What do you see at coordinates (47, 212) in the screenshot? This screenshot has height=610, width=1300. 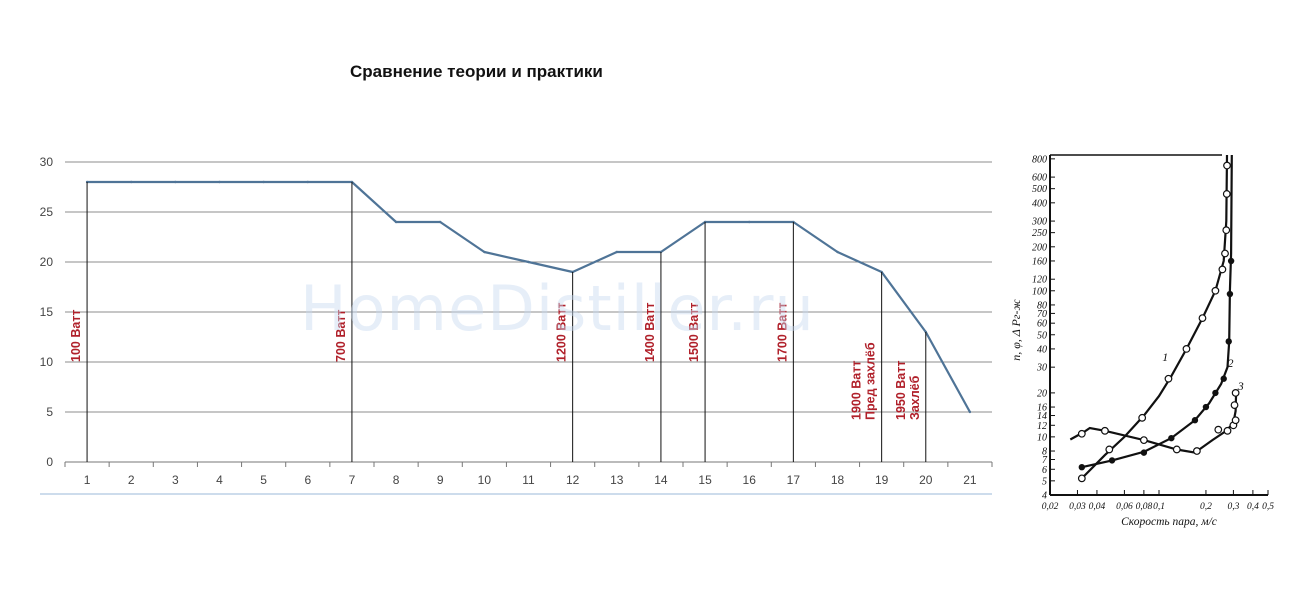 I see `y-tick-label: 25` at bounding box center [47, 212].